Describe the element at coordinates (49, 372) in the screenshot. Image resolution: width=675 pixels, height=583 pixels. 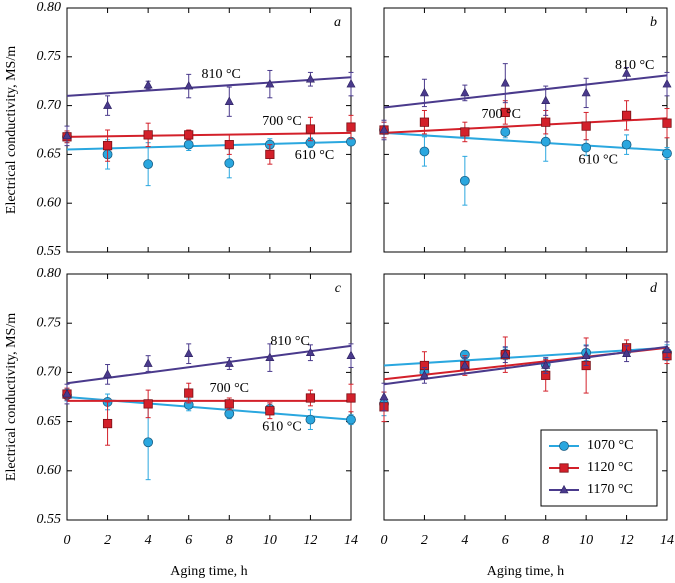
I see `y-tick-label: 0.70` at that location.